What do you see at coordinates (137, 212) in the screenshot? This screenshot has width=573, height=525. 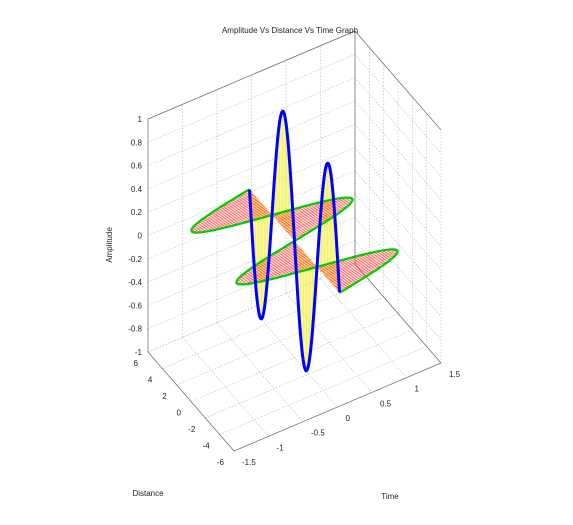 I see `tick-label: 0.2` at bounding box center [137, 212].